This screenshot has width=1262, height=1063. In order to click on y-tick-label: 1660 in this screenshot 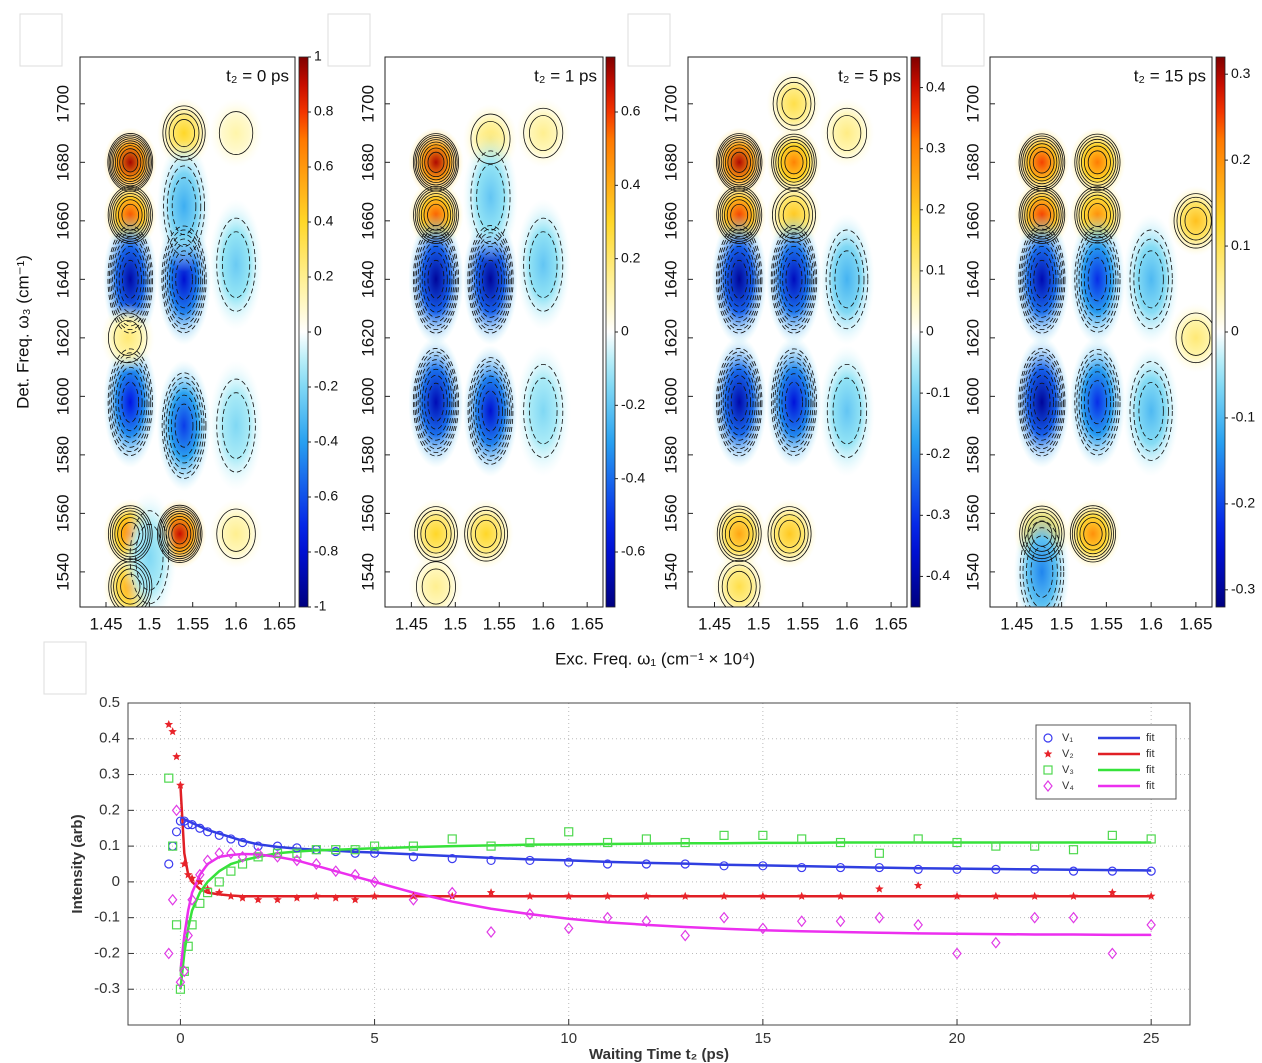, I will do `click(670, 221)`.